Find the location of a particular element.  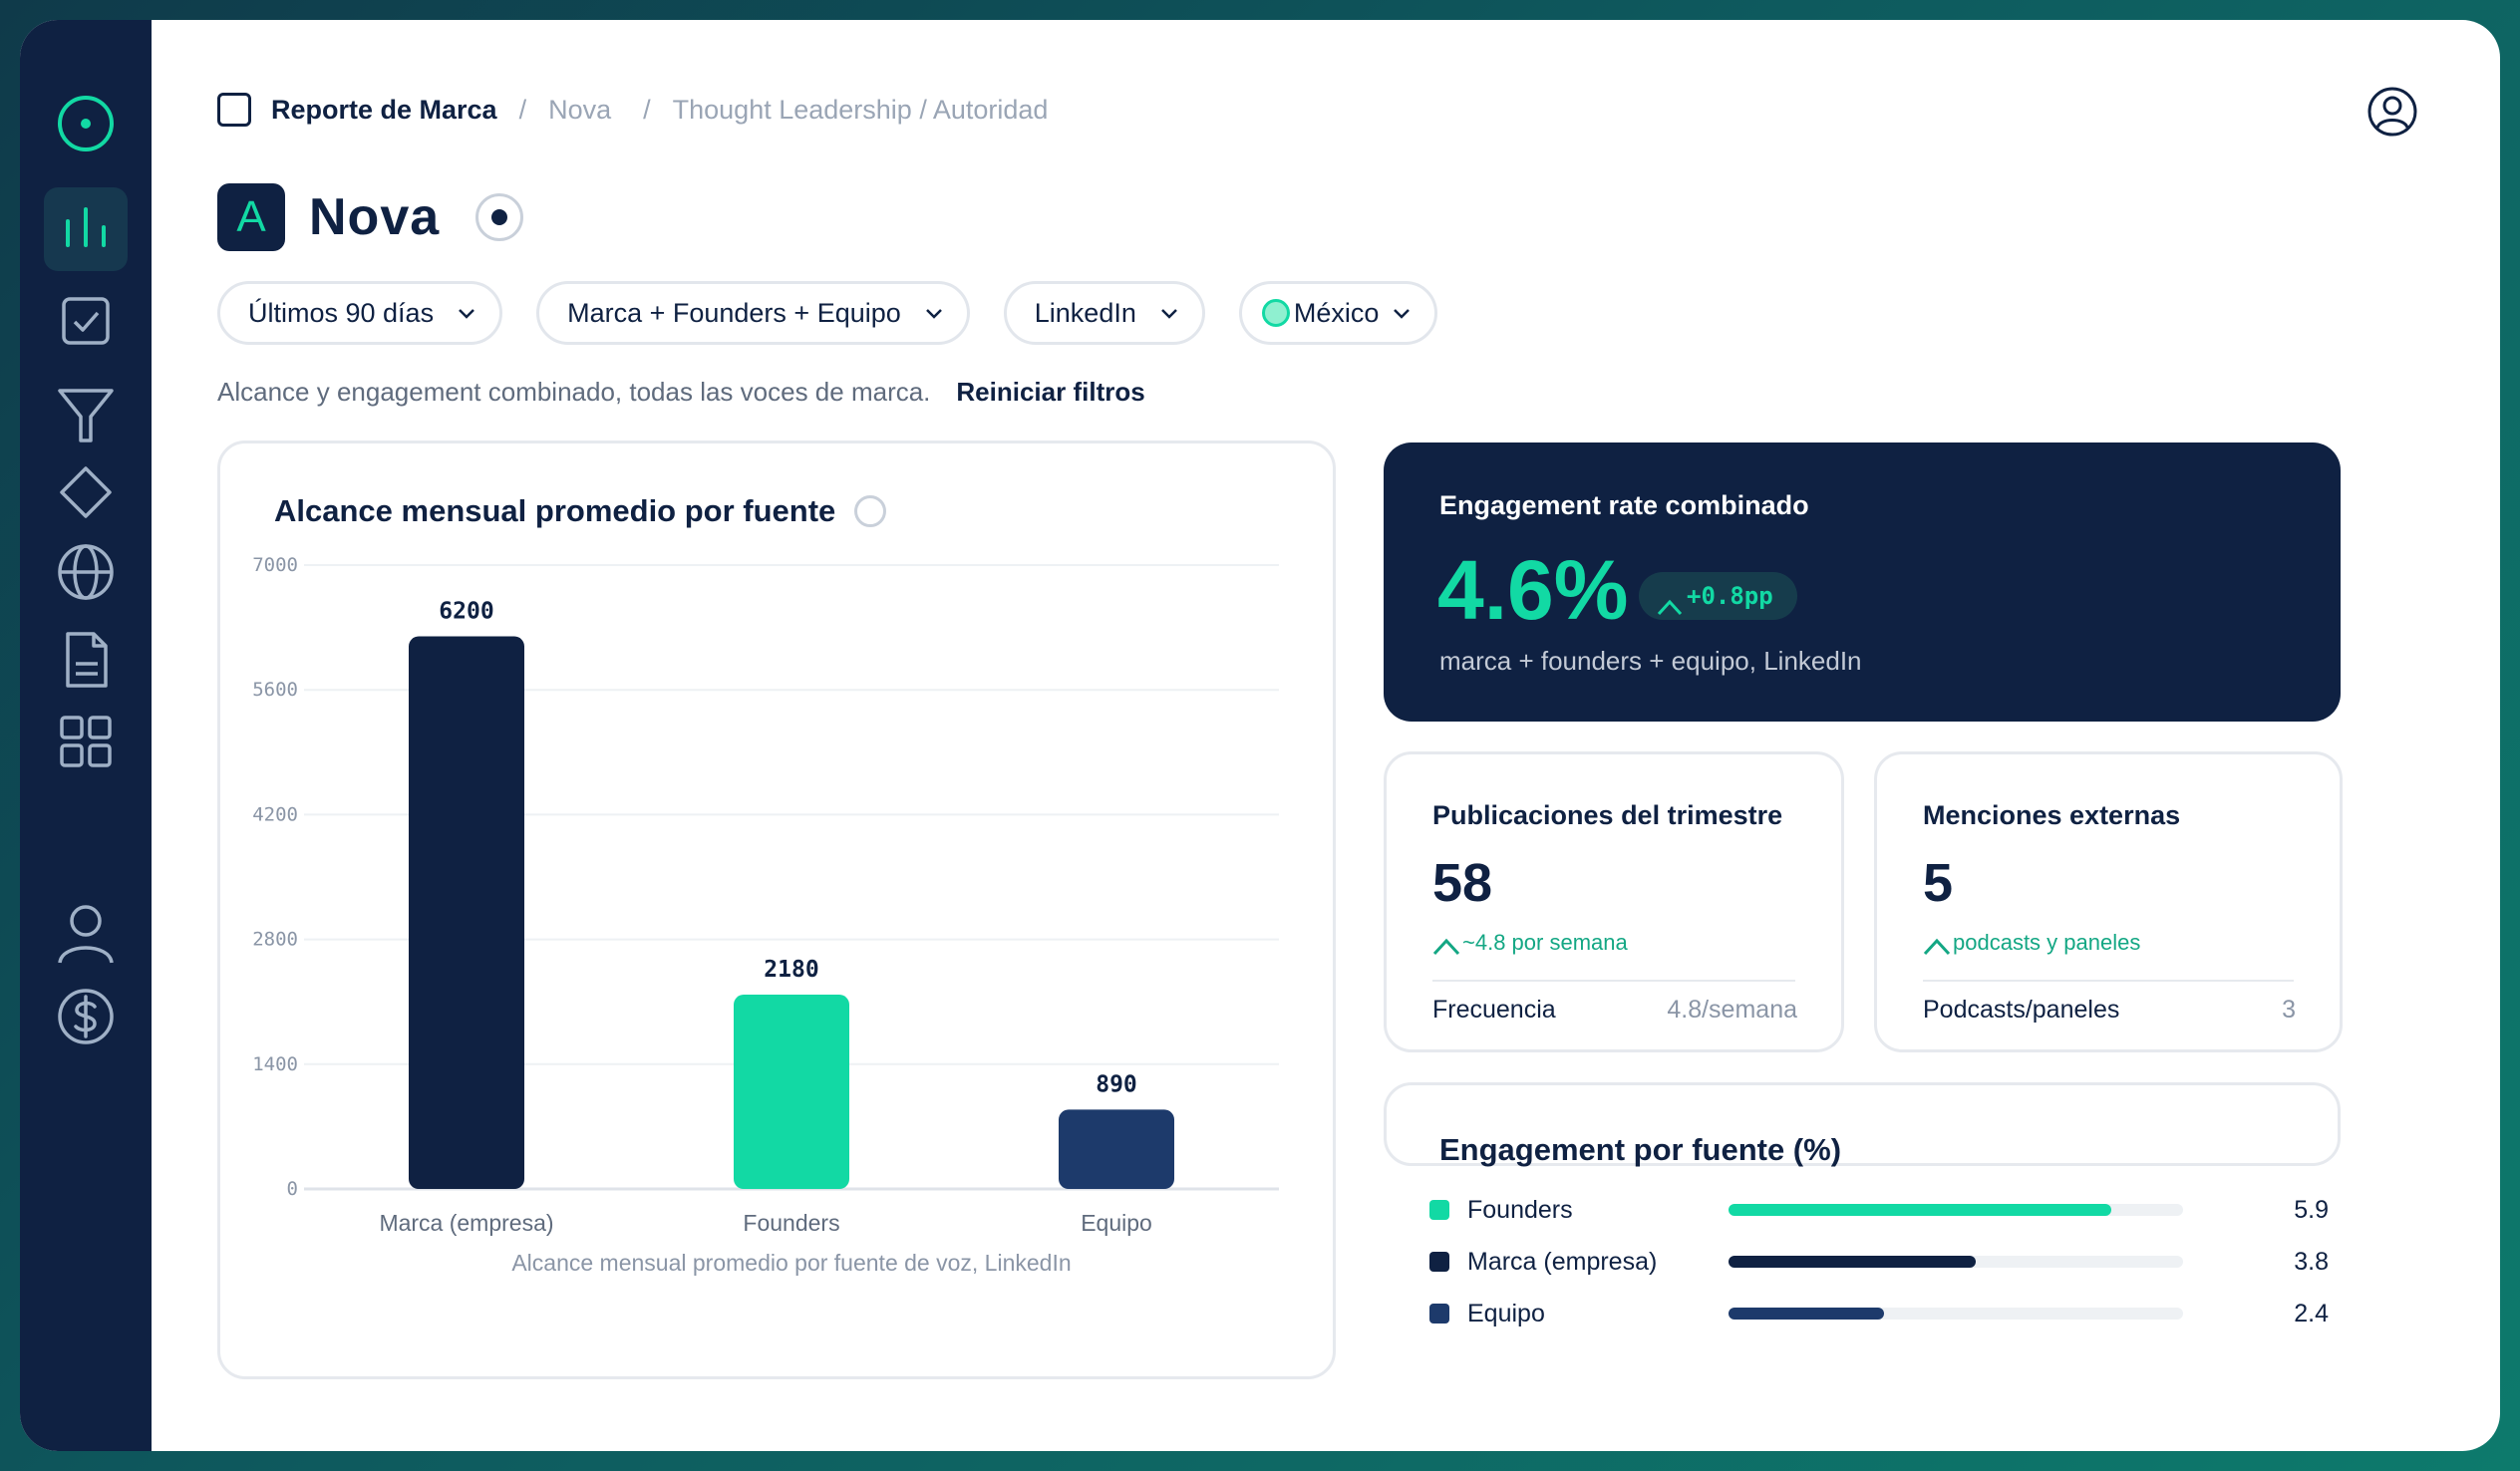

page-title: Nova is located at coordinates (375, 217).